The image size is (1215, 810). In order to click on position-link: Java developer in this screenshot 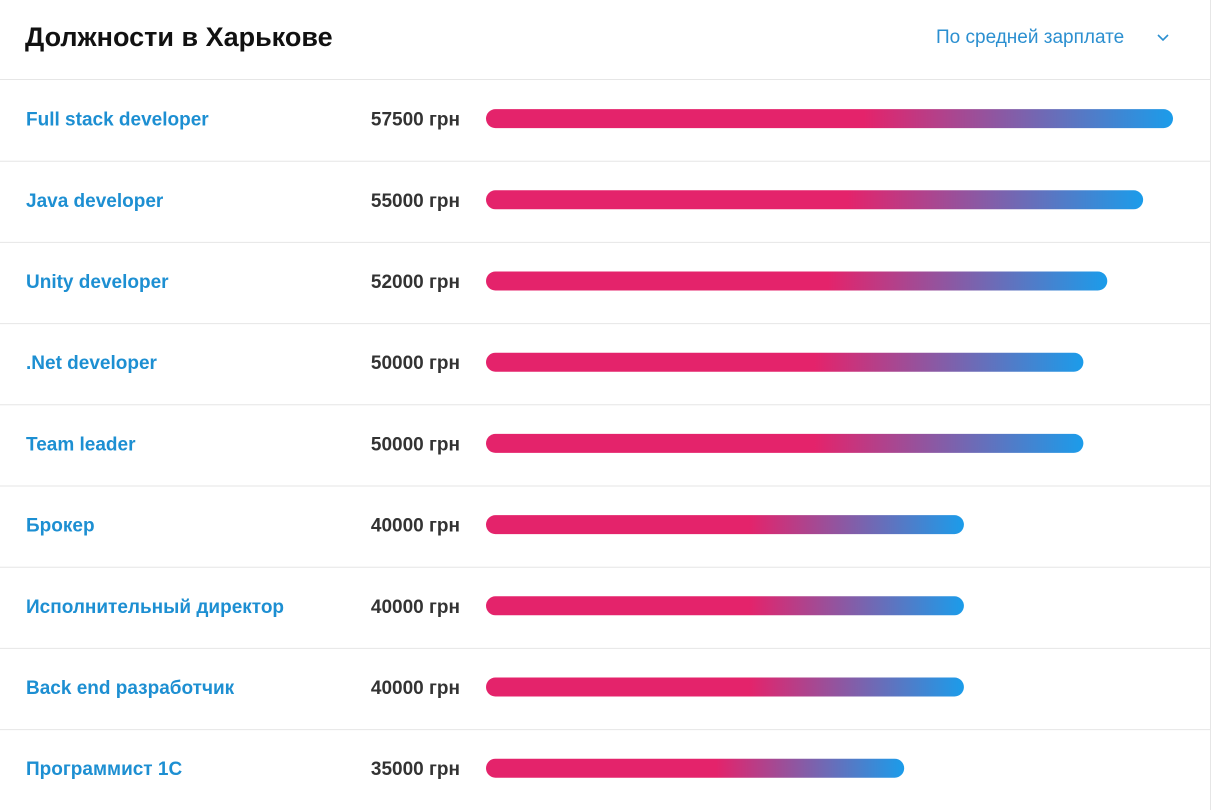, I will do `click(95, 201)`.